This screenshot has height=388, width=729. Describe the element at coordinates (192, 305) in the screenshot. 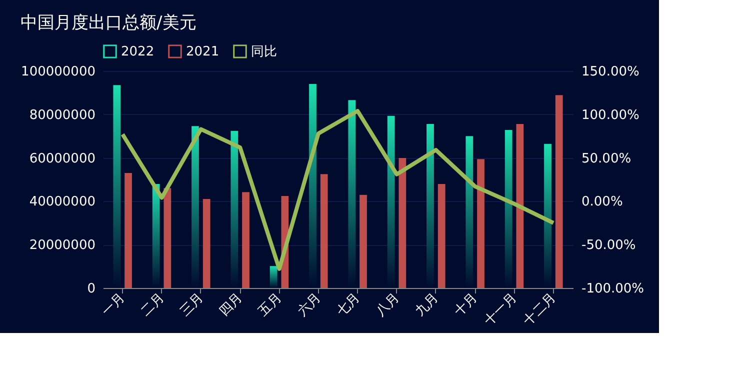

I see `x-tick-label: 三月` at that location.